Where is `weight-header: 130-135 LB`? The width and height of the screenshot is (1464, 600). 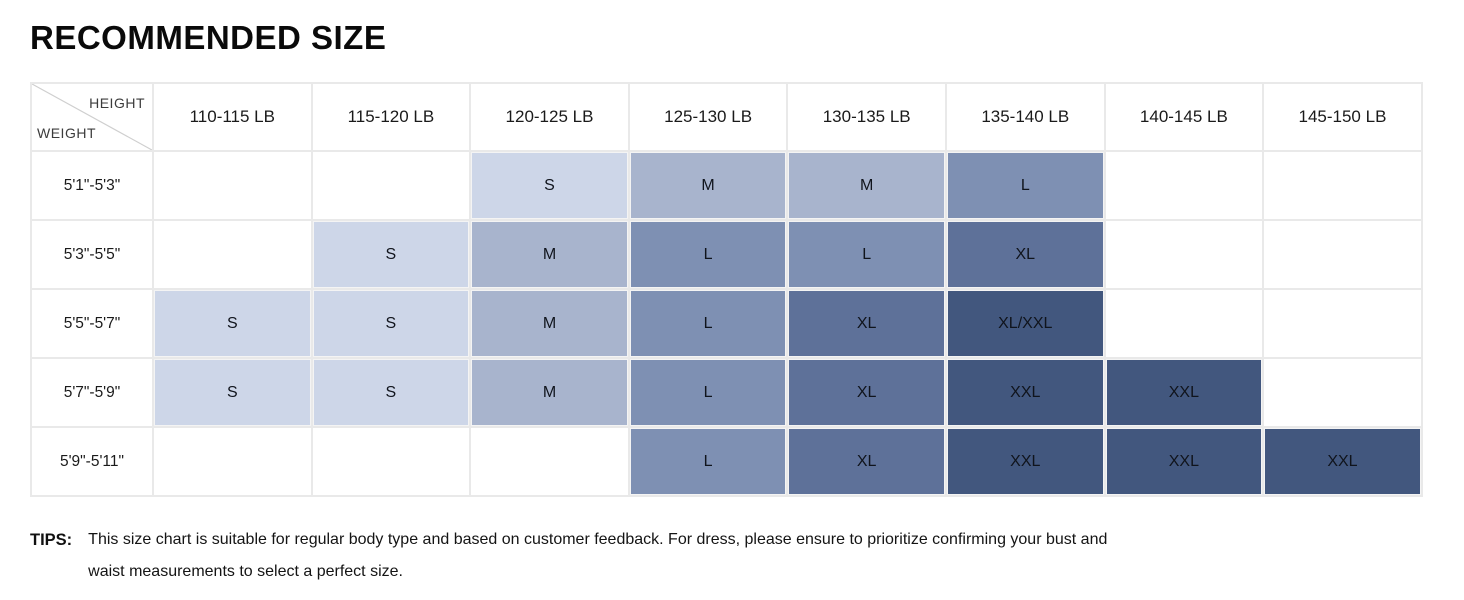
weight-header: 130-135 LB is located at coordinates (866, 117).